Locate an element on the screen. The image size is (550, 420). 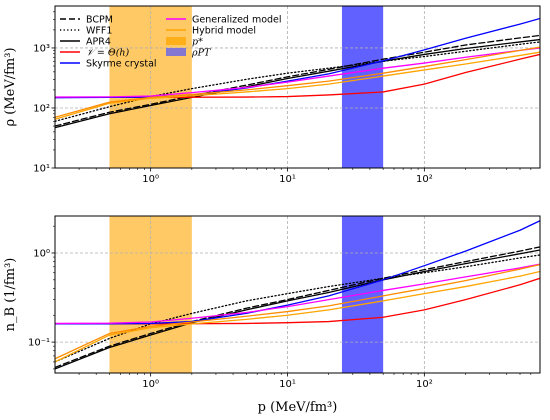
legend-entry-wff1: WFF1 is located at coordinates (86, 31).